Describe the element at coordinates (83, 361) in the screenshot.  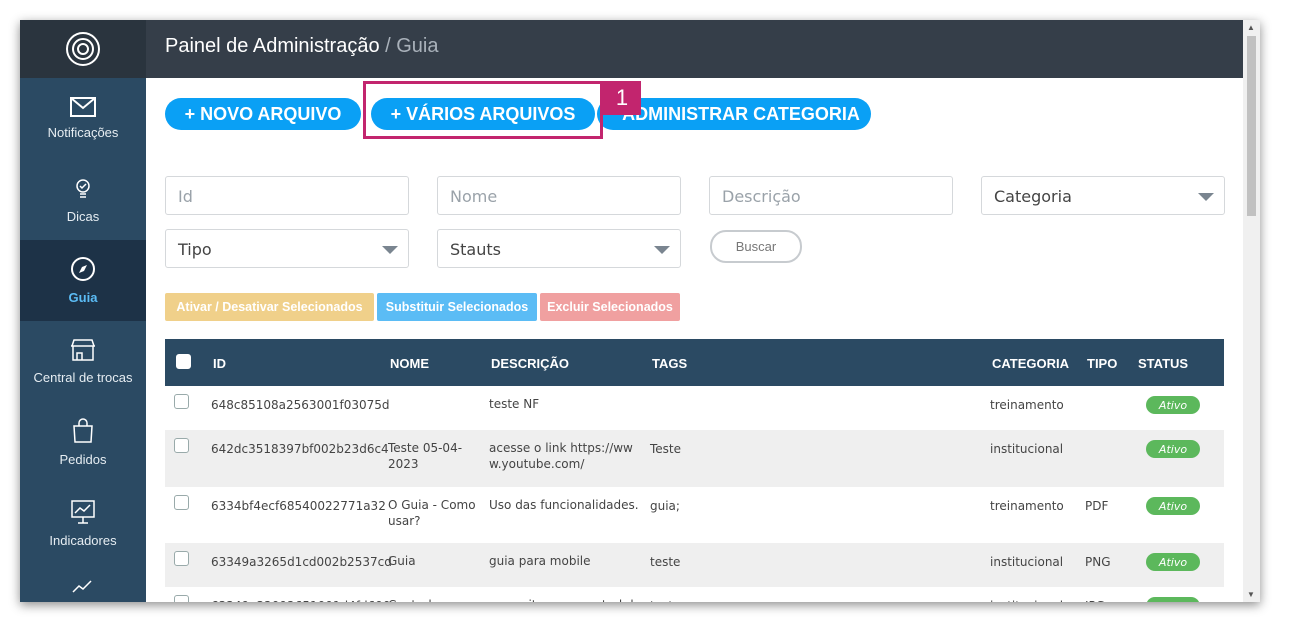
I see `sidebar-item-central-de-trocas: Central de trocas` at that location.